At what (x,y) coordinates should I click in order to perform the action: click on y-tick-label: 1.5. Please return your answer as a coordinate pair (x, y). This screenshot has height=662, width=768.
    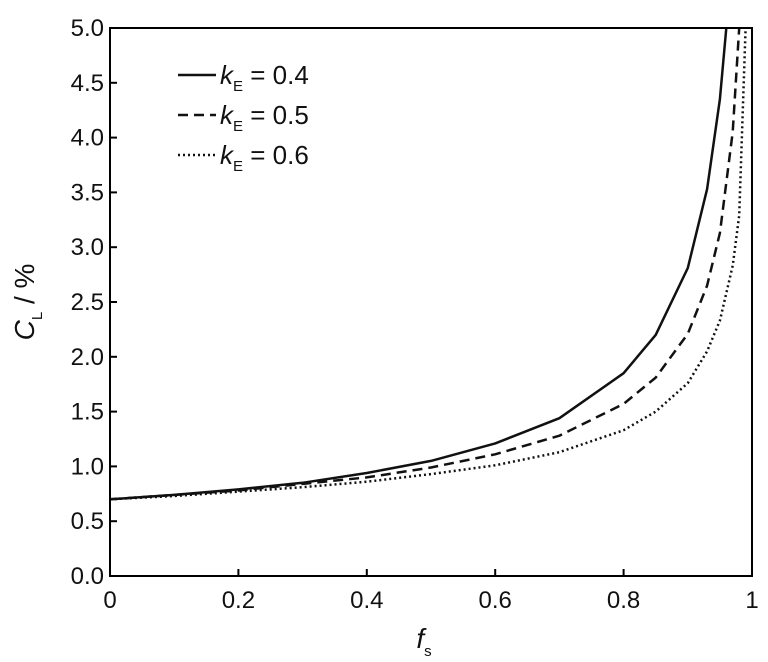
    Looking at the image, I should click on (87, 412).